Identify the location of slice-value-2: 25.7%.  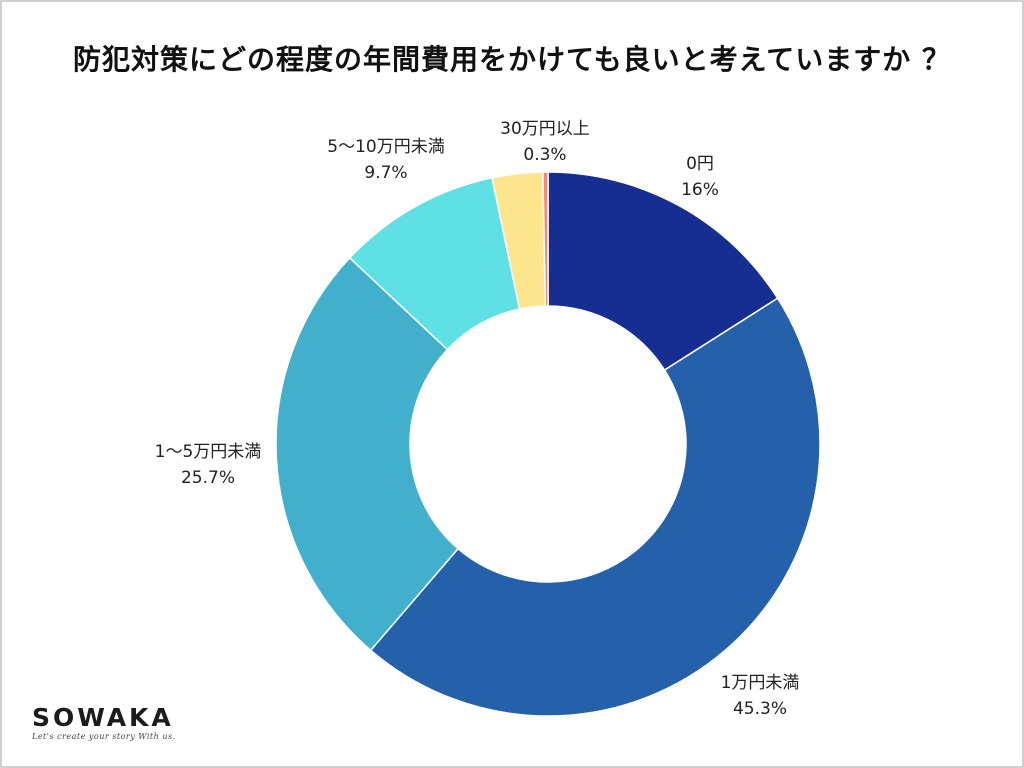
(208, 478).